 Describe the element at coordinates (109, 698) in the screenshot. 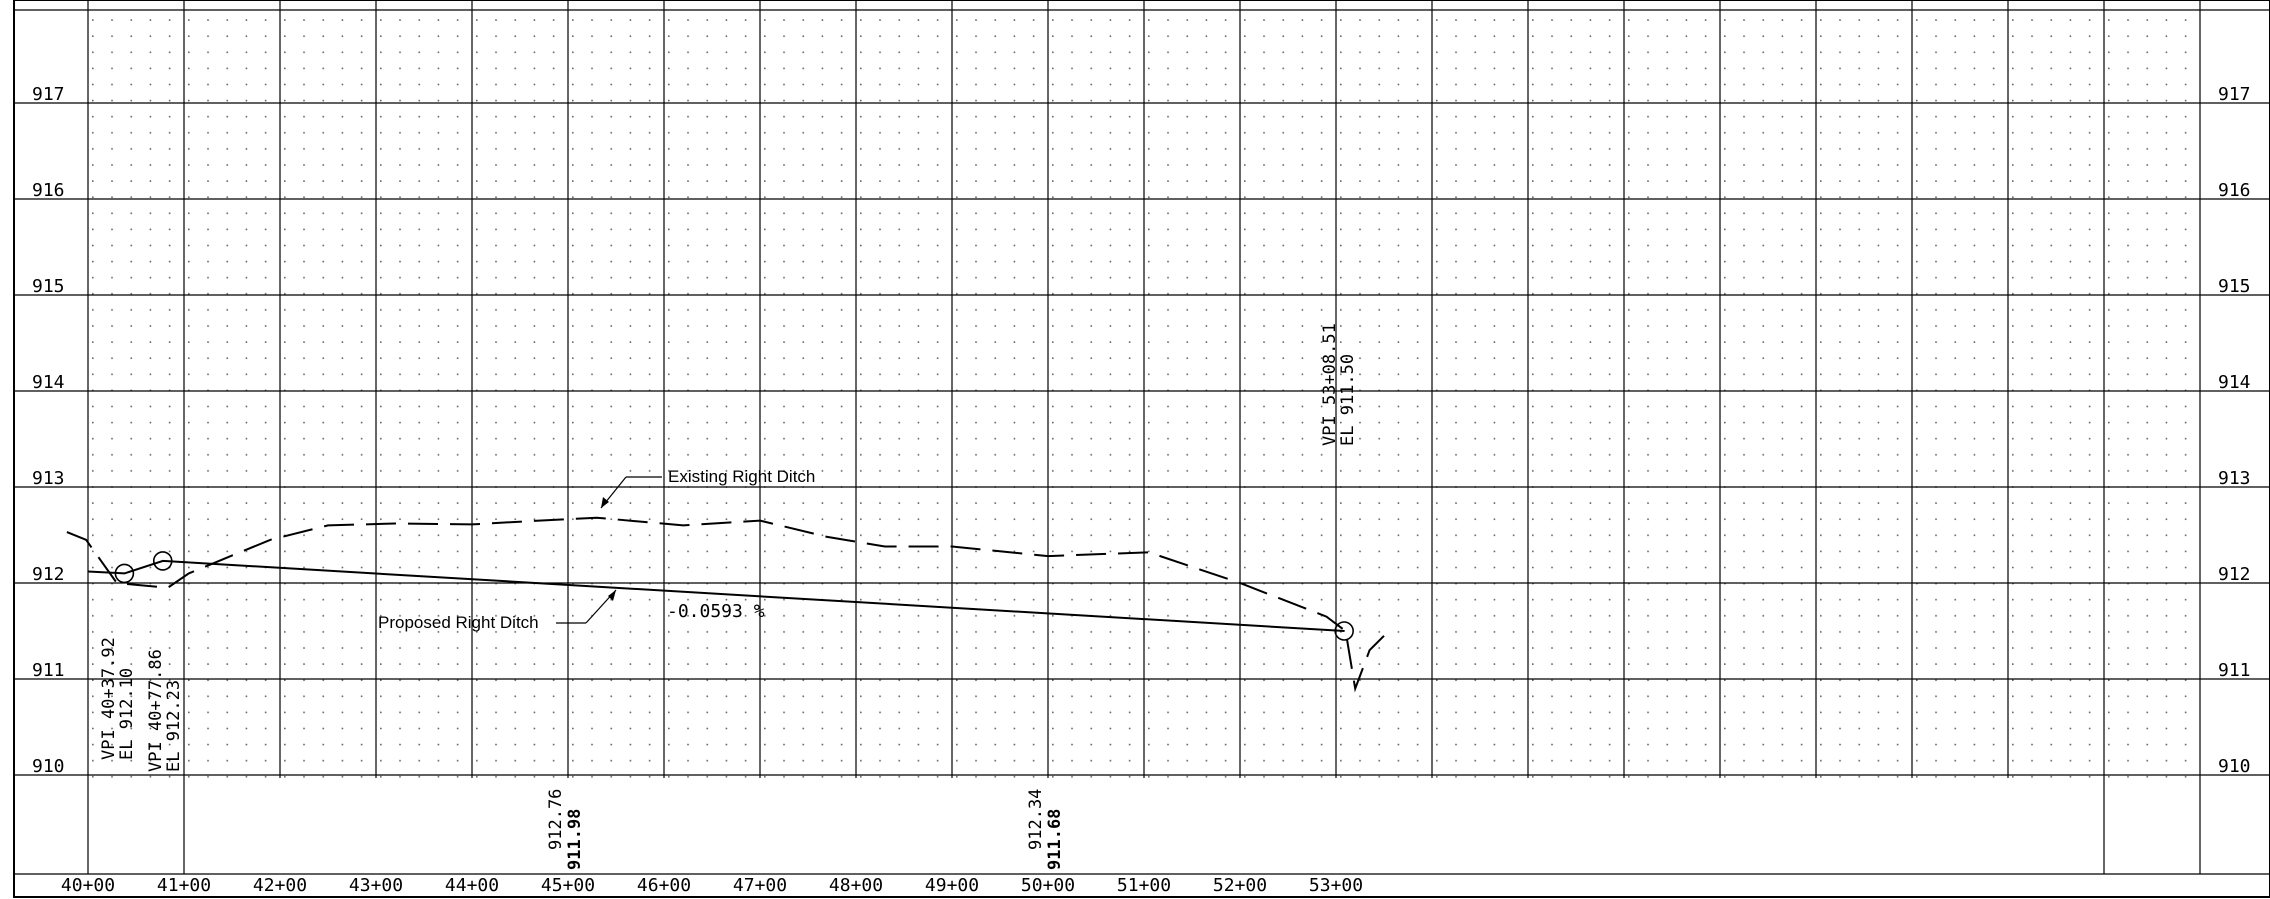

I see `vpi1-station-label: VPI 40+37.92` at that location.